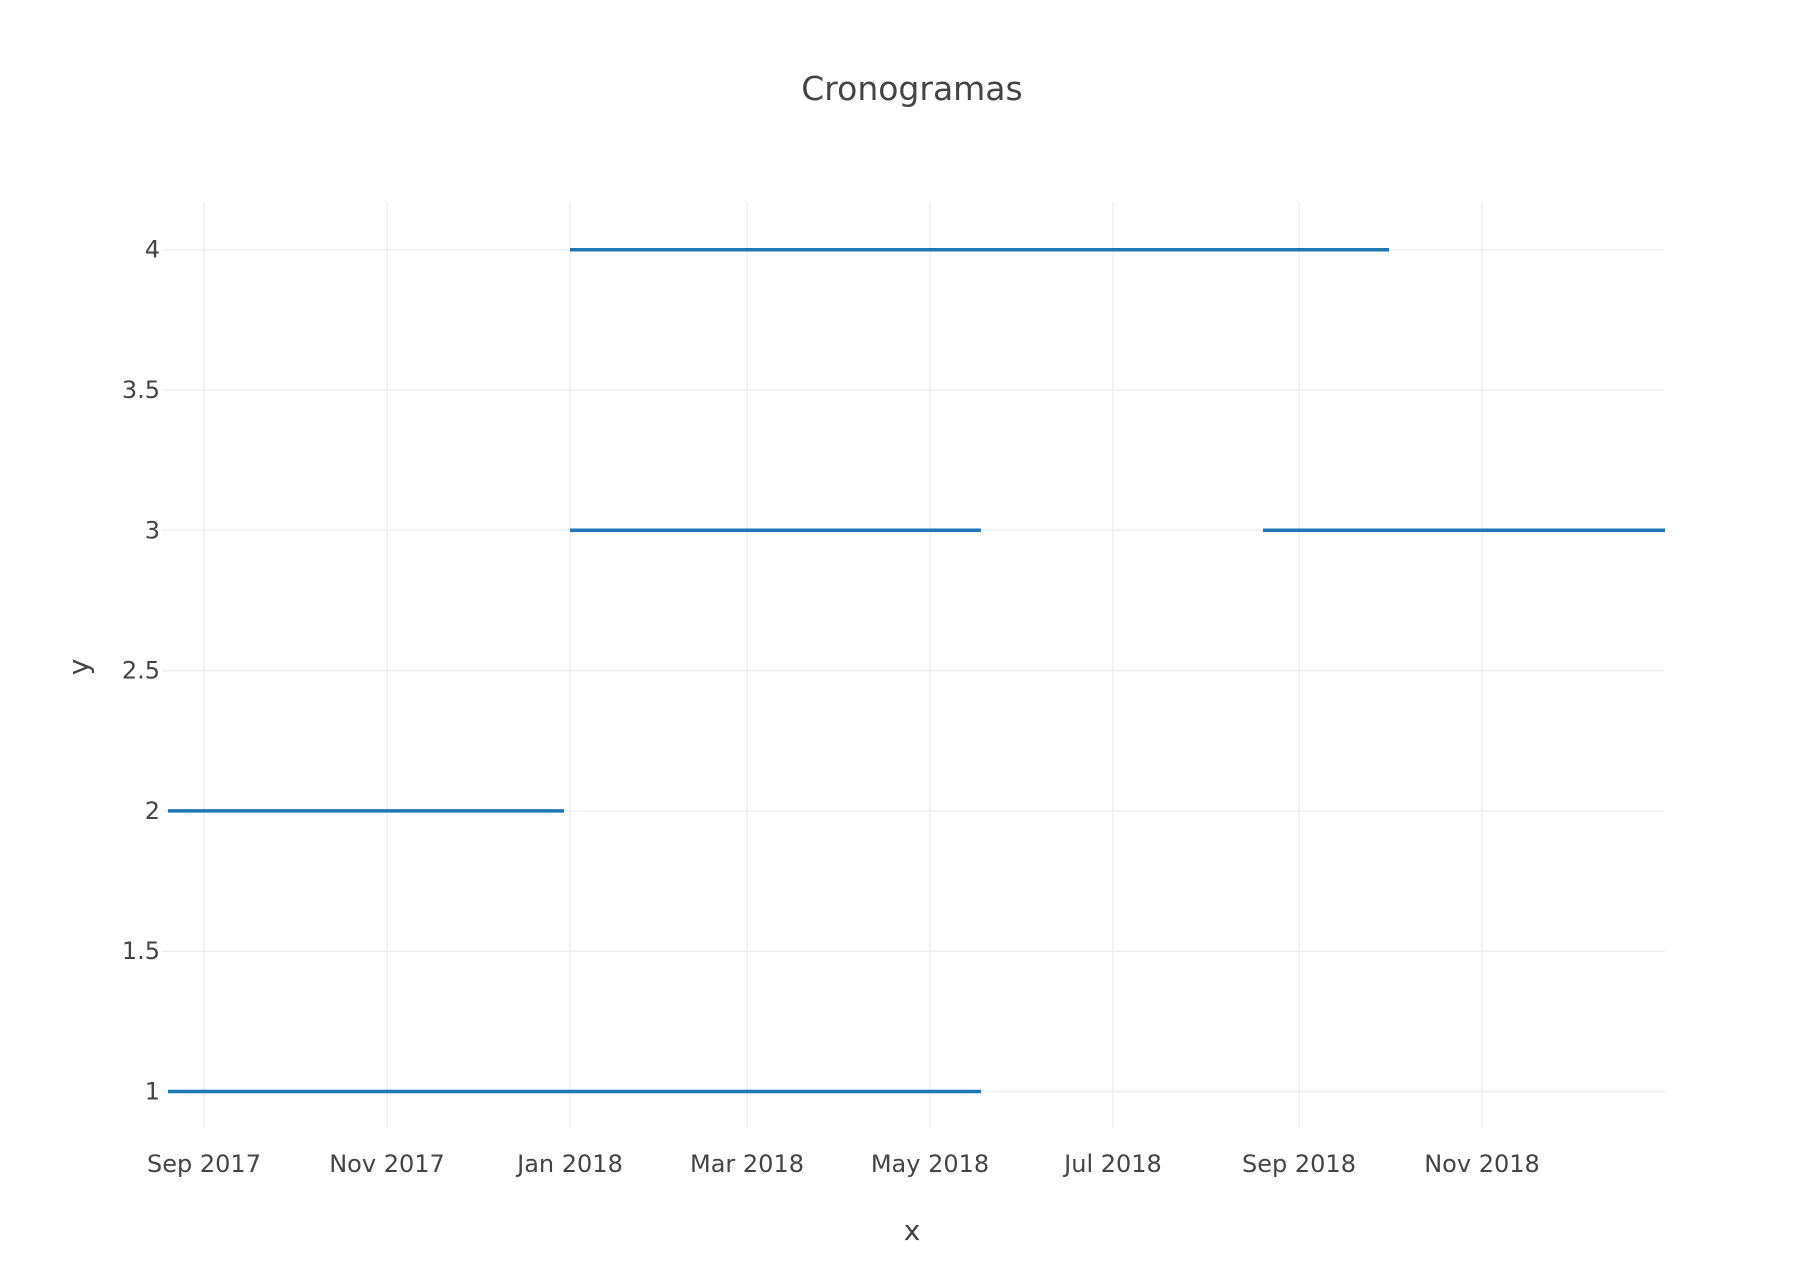  What do you see at coordinates (911, 88) in the screenshot?
I see `chart-title: Cronogramas` at bounding box center [911, 88].